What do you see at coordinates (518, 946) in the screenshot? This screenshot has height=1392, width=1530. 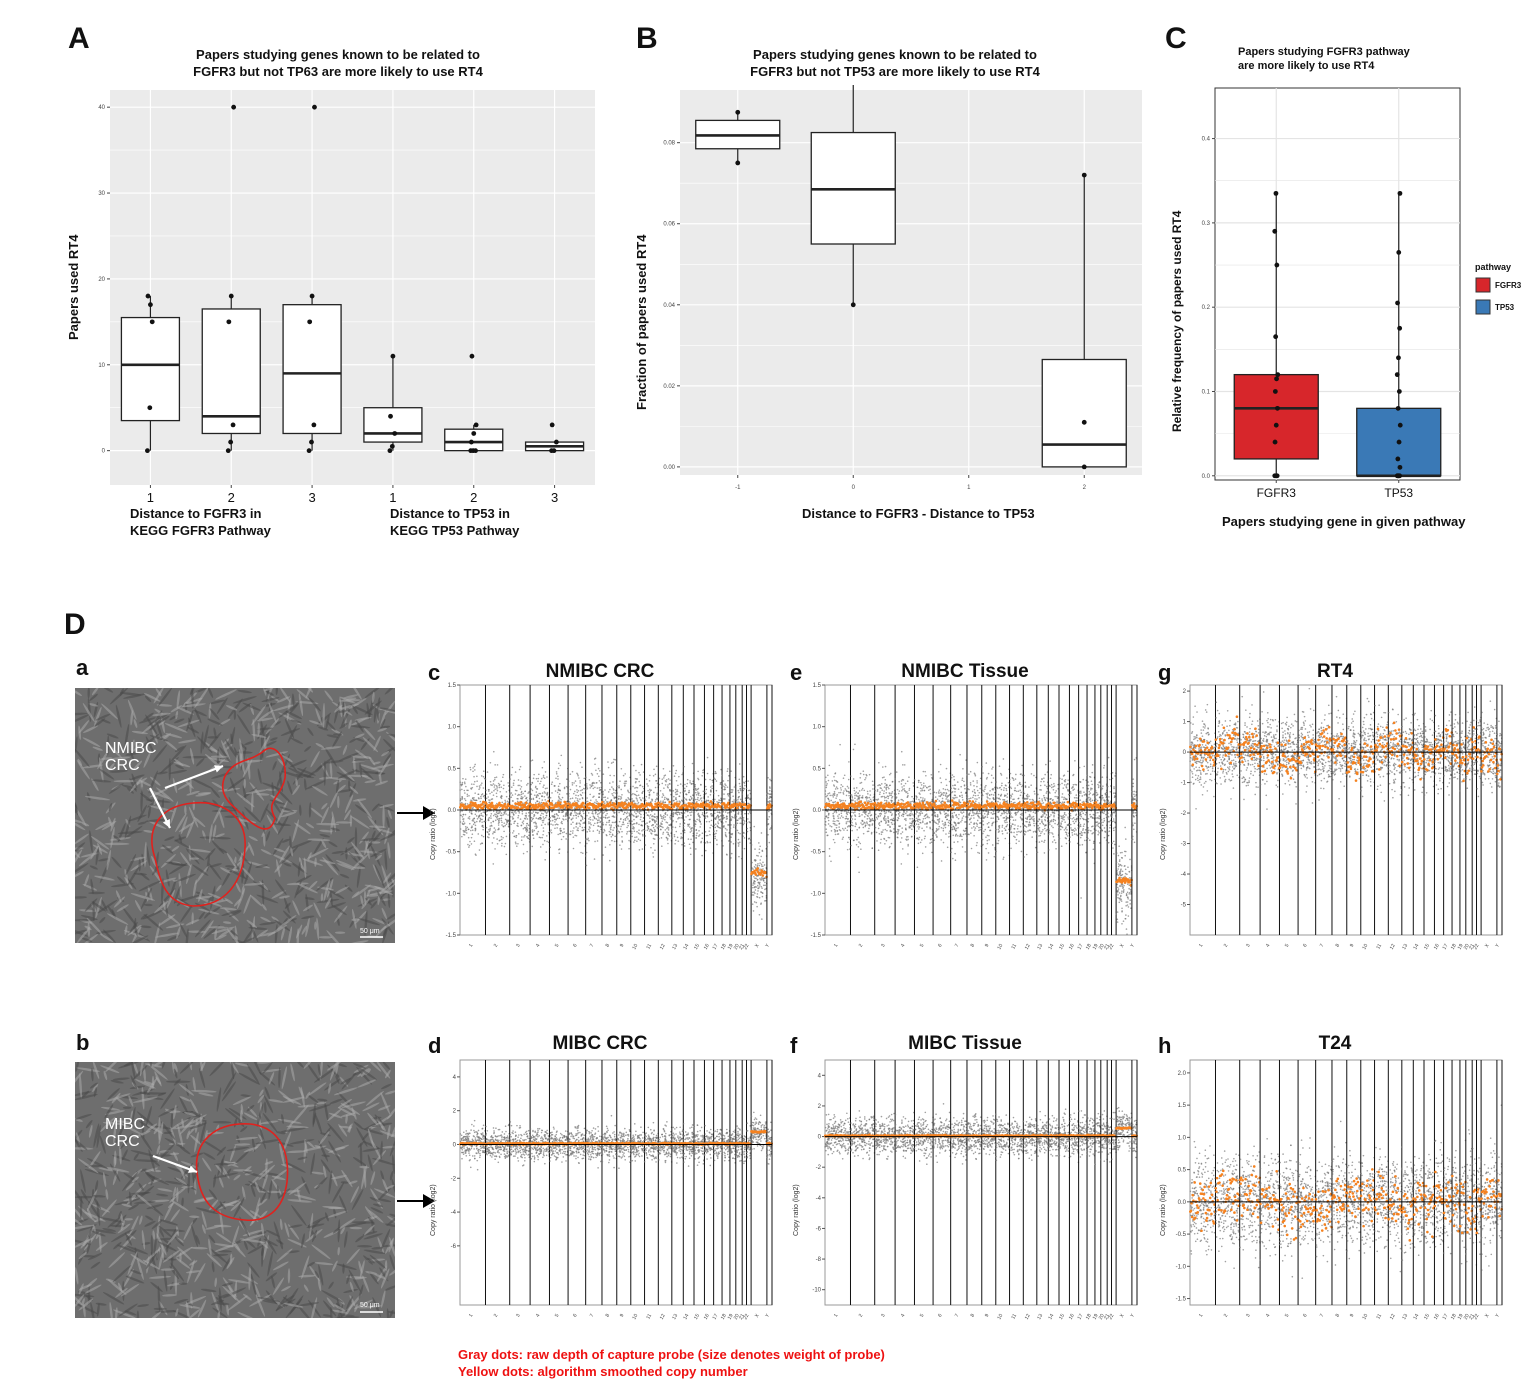 I see `chromosome-label: 3` at bounding box center [518, 946].